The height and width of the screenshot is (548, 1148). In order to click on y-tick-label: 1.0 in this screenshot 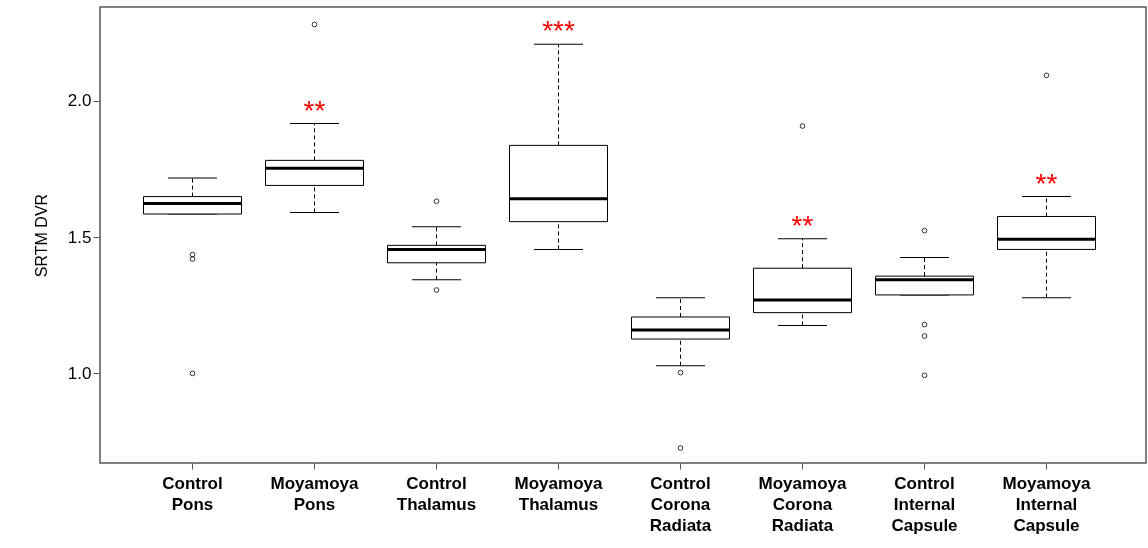, I will do `click(79, 373)`.